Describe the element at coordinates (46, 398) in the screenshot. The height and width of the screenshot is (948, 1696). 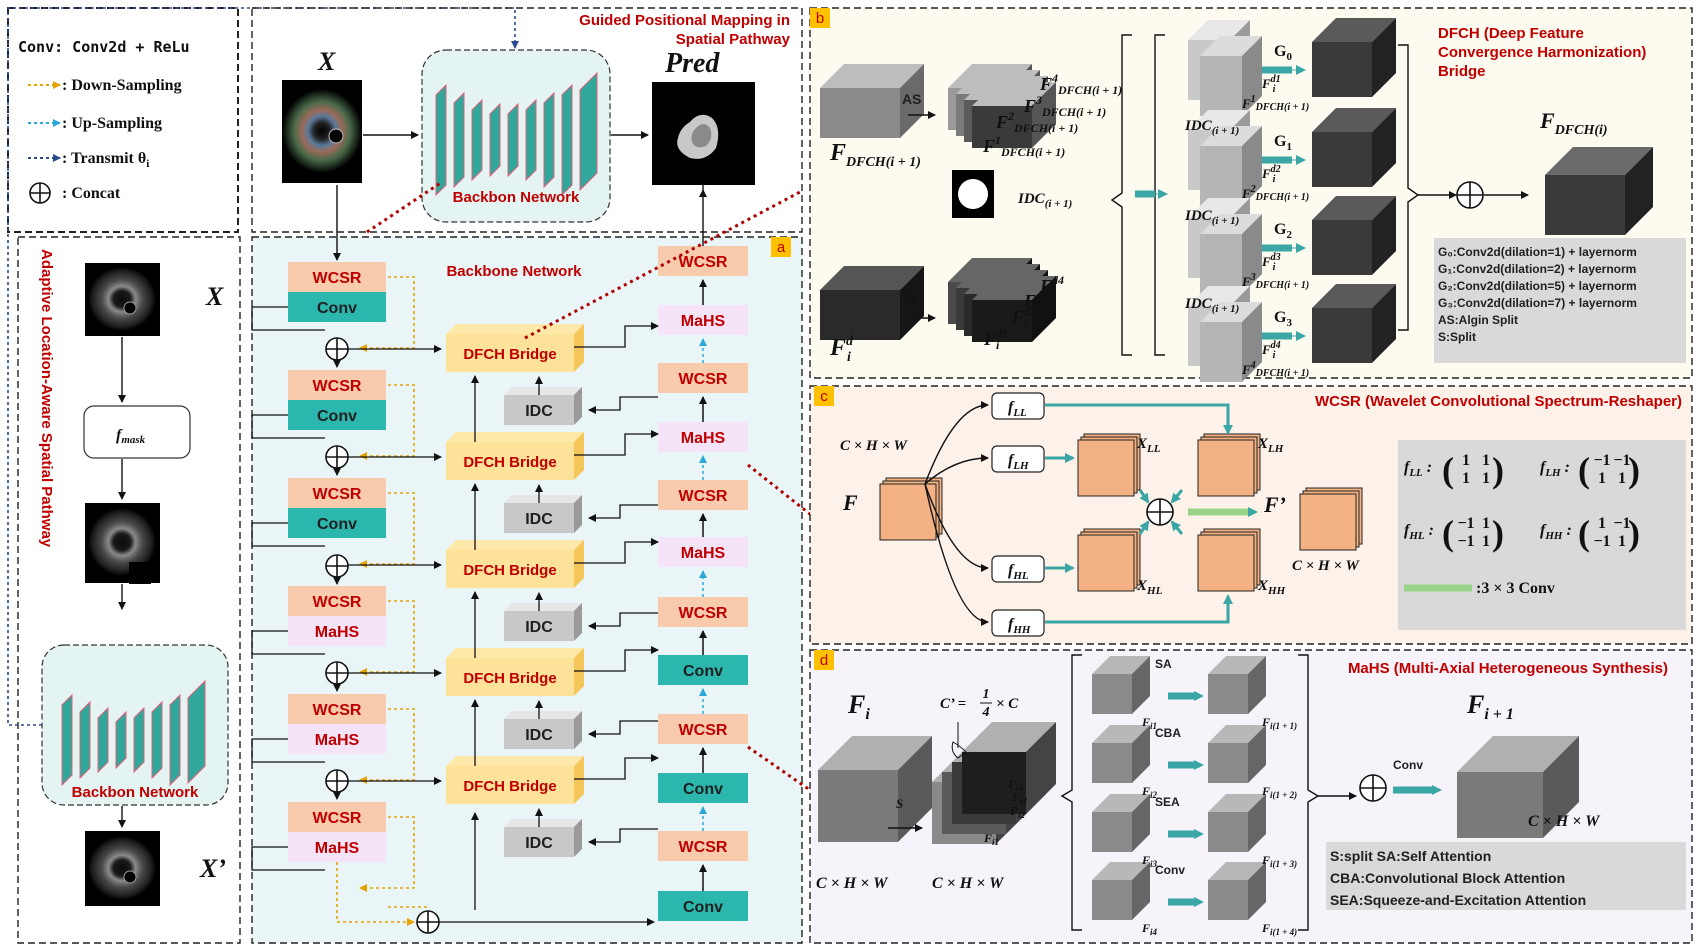
I see `left-pathway-title: Adaptive Location-Aware Spatial Pathway` at that location.